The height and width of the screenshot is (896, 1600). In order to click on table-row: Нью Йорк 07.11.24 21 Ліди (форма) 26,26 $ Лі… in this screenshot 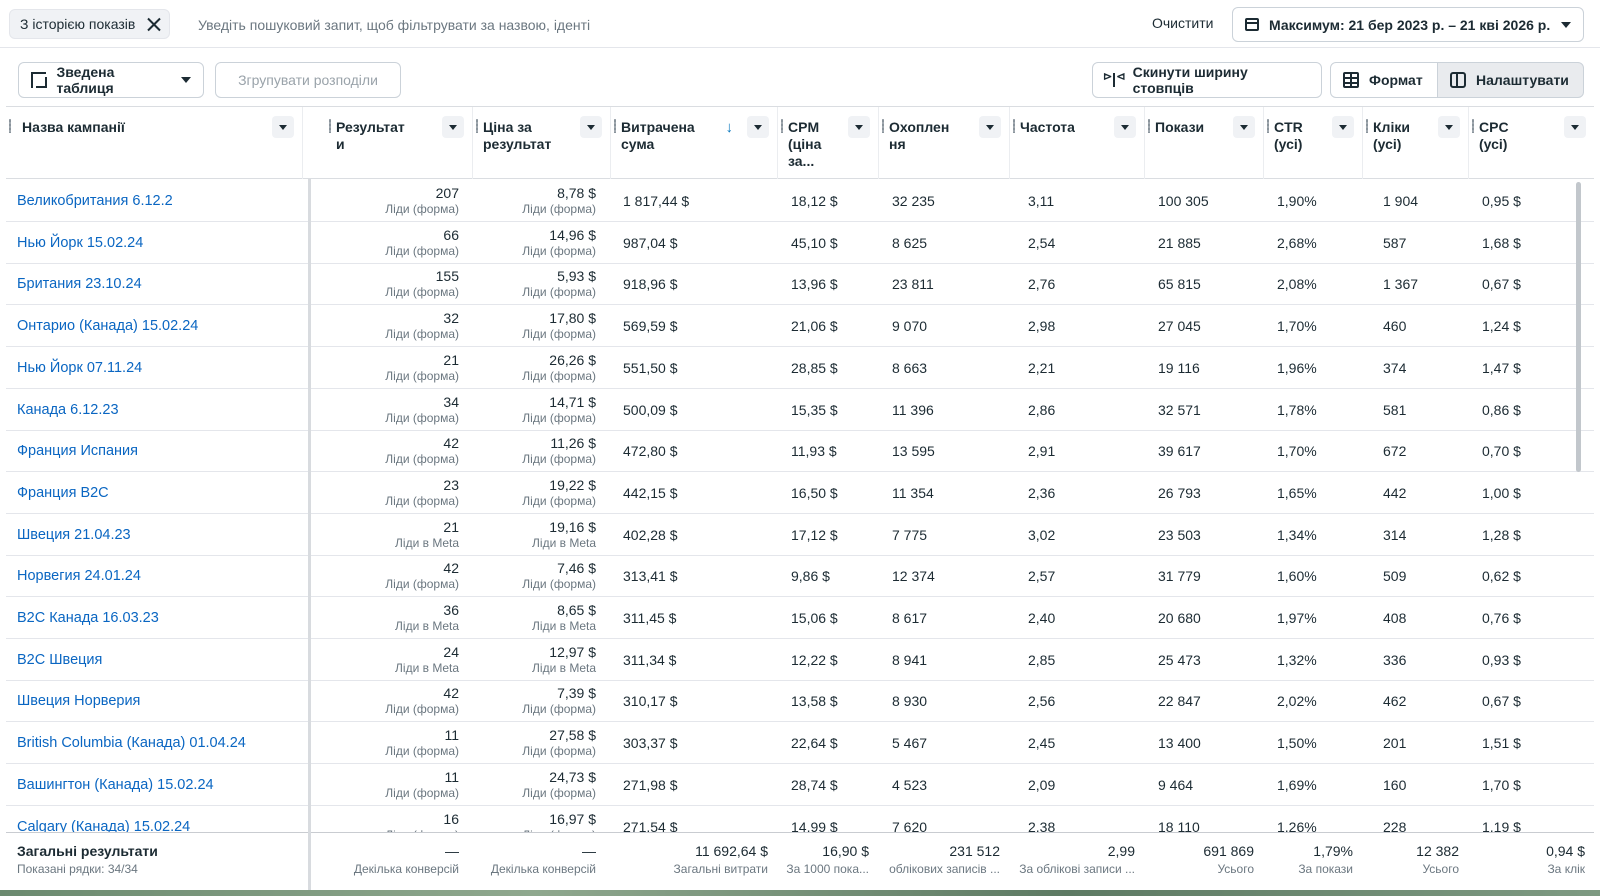, I will do `click(800, 368)`.